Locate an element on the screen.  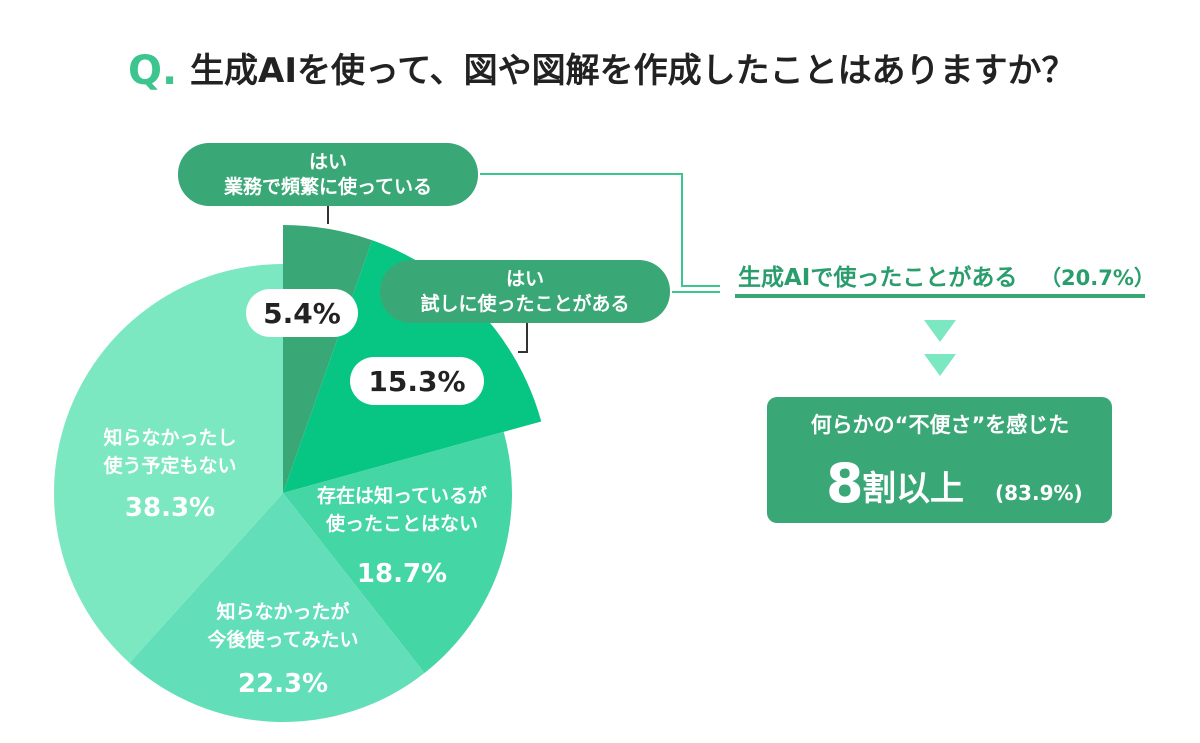
callout-tried-pointer is located at coordinates (523, 338).